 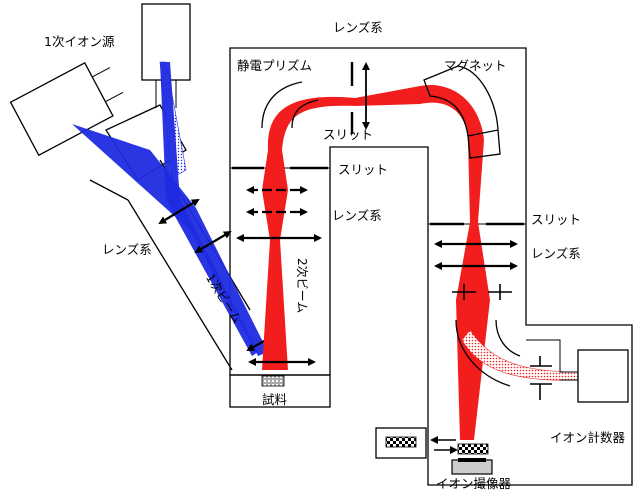 What do you see at coordinates (275, 65) in the screenshot?
I see `label-electrostatic-prism: 静電プリズム` at bounding box center [275, 65].